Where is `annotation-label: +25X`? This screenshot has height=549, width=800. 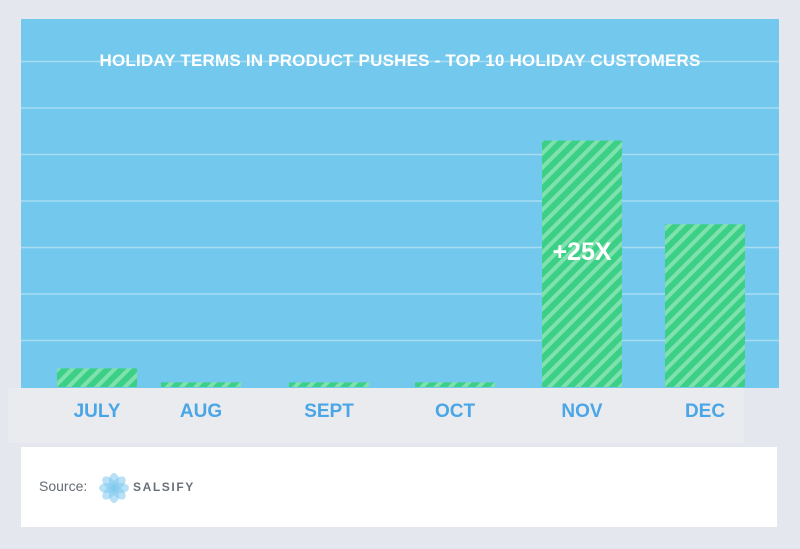
annotation-label: +25X is located at coordinates (581, 252).